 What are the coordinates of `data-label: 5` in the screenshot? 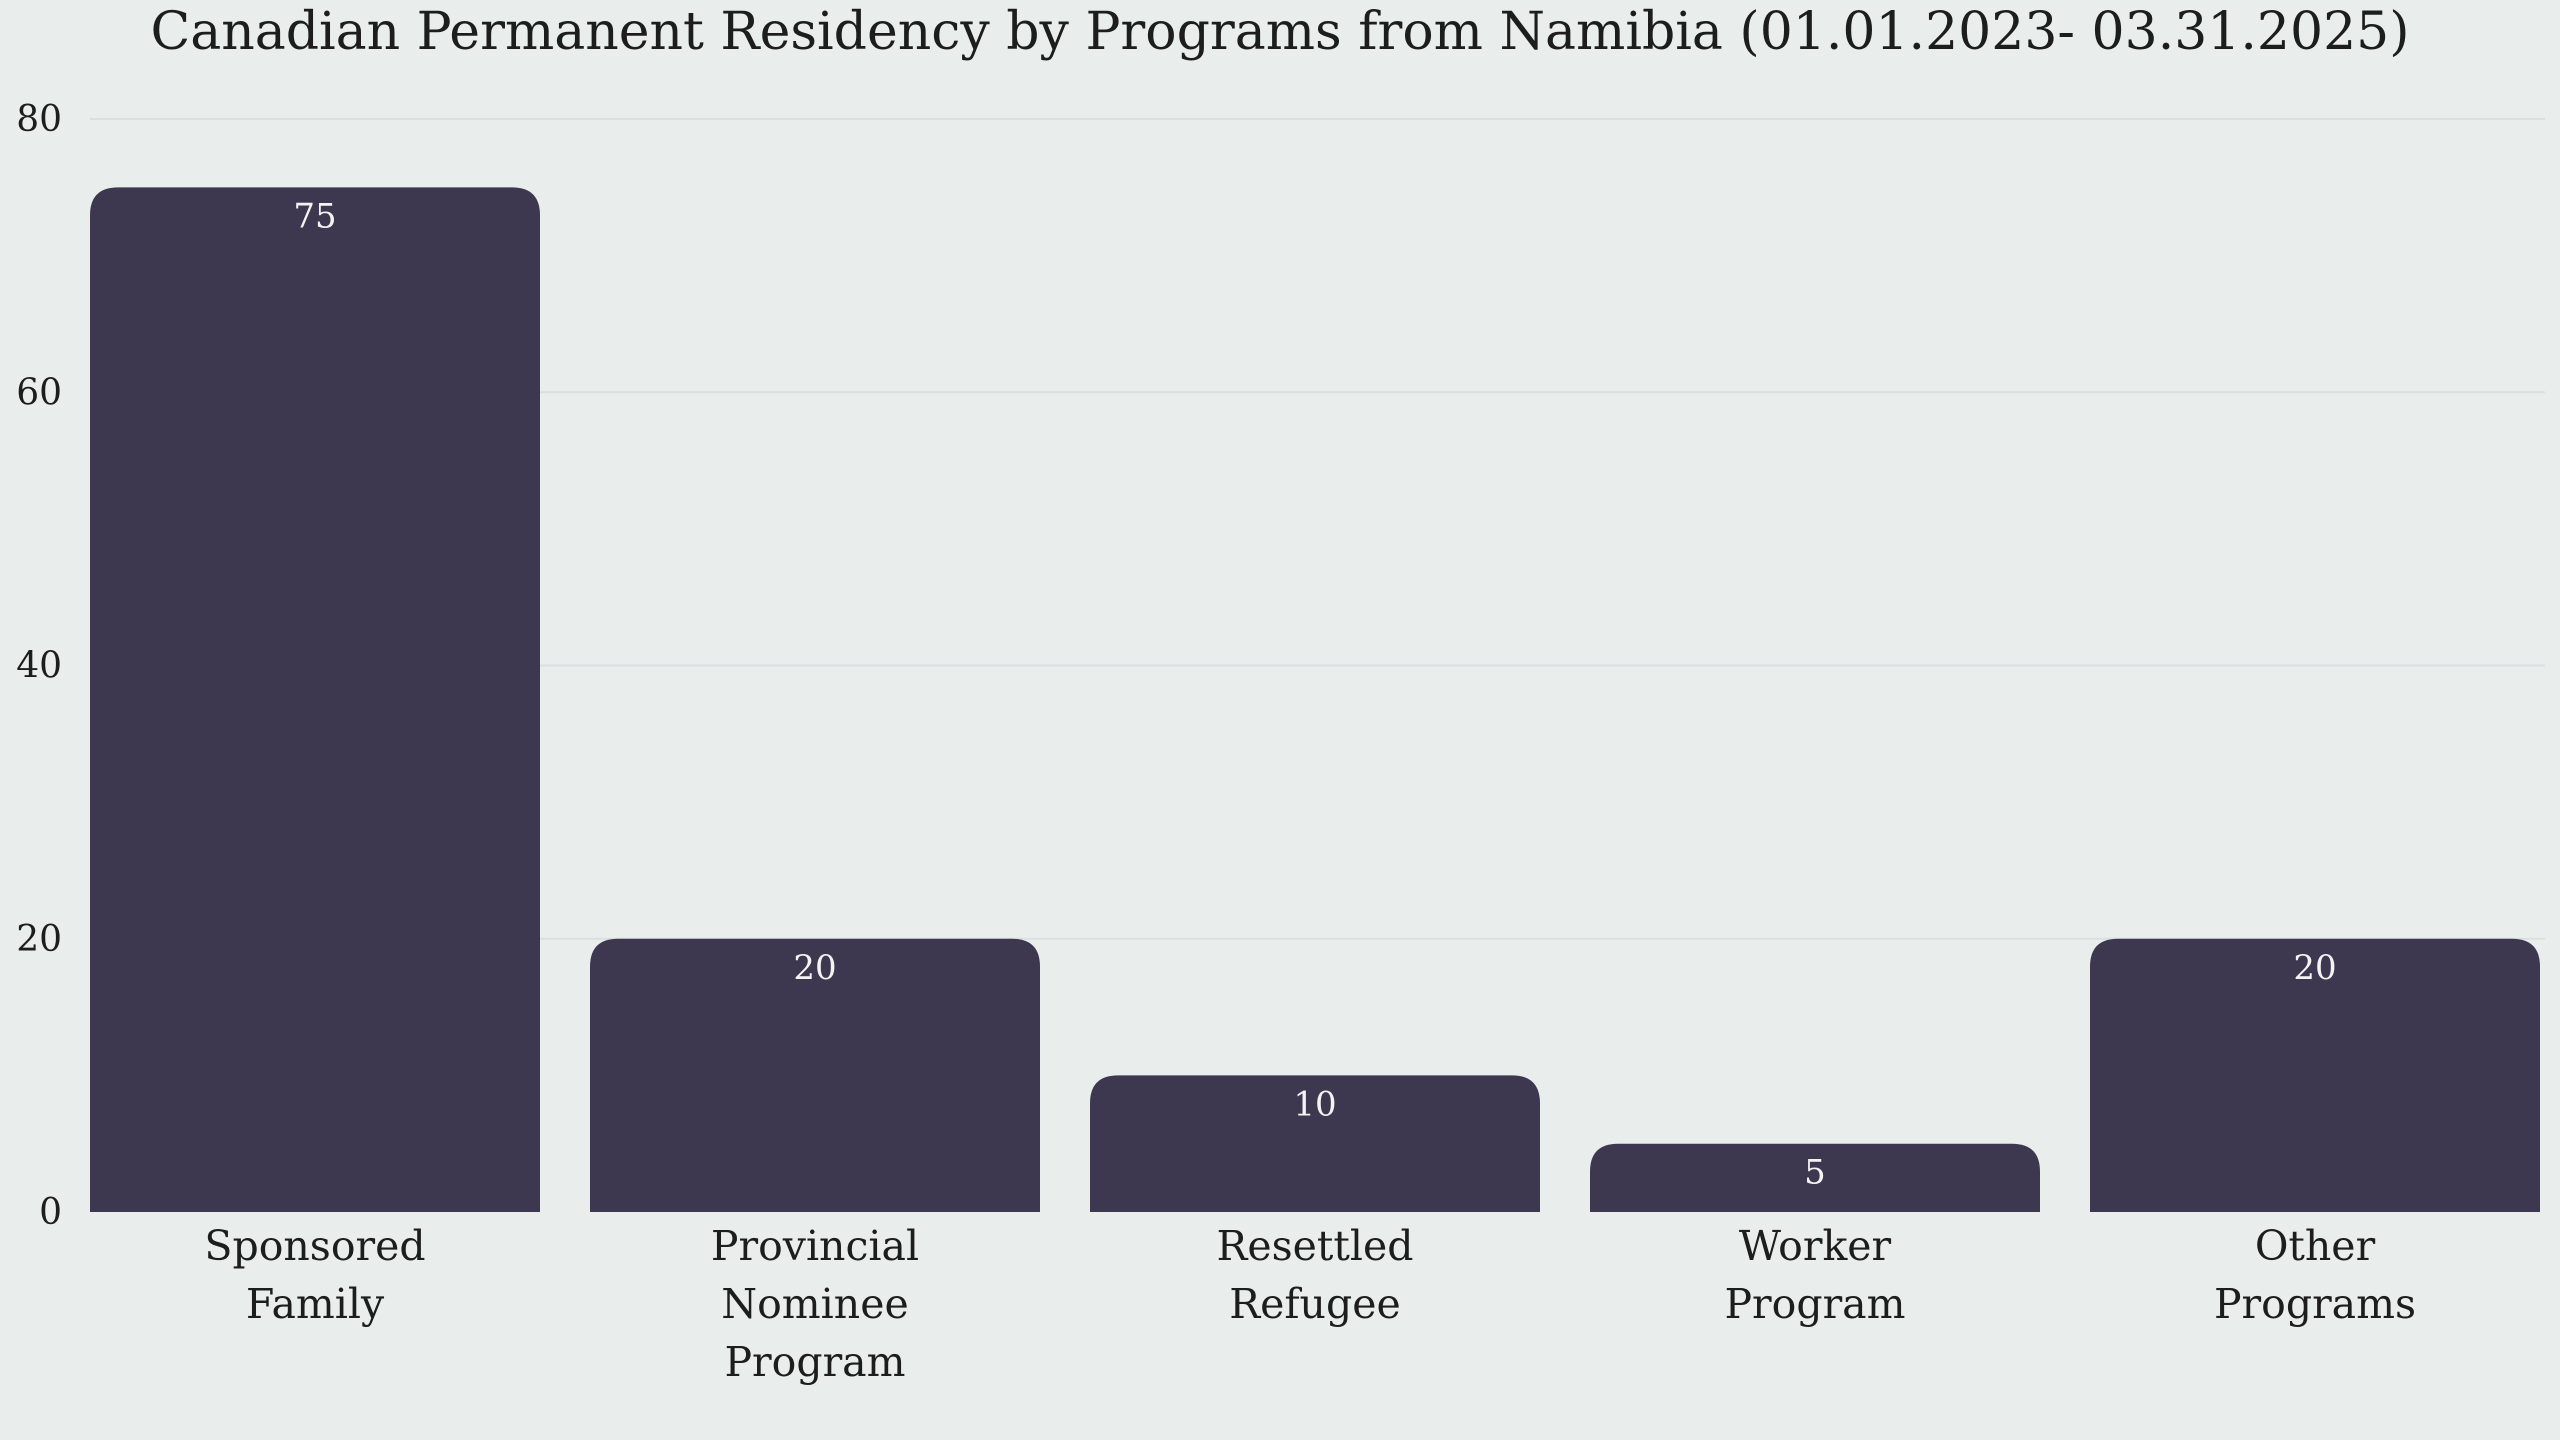 It's located at (1815, 1173).